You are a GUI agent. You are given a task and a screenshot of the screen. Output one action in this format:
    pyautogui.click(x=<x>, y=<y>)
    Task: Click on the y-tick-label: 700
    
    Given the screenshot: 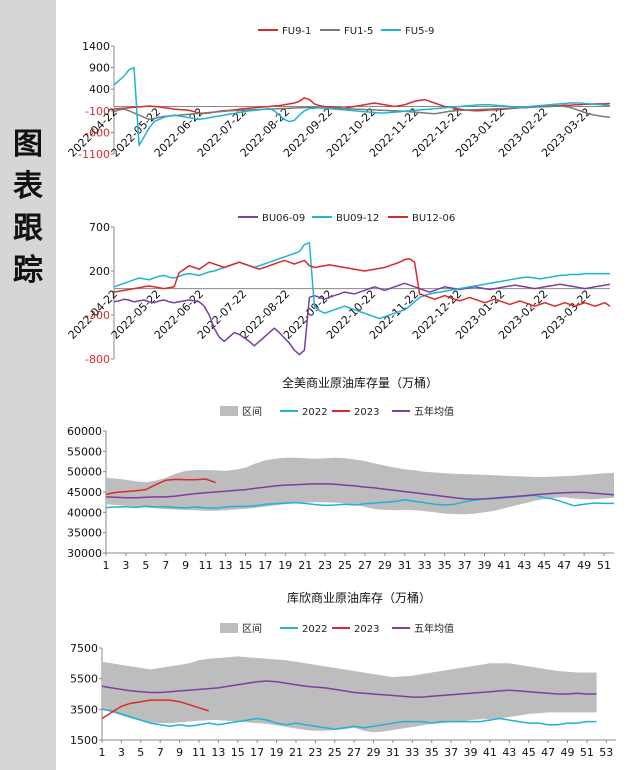 What is the action you would take?
    pyautogui.click(x=99, y=227)
    